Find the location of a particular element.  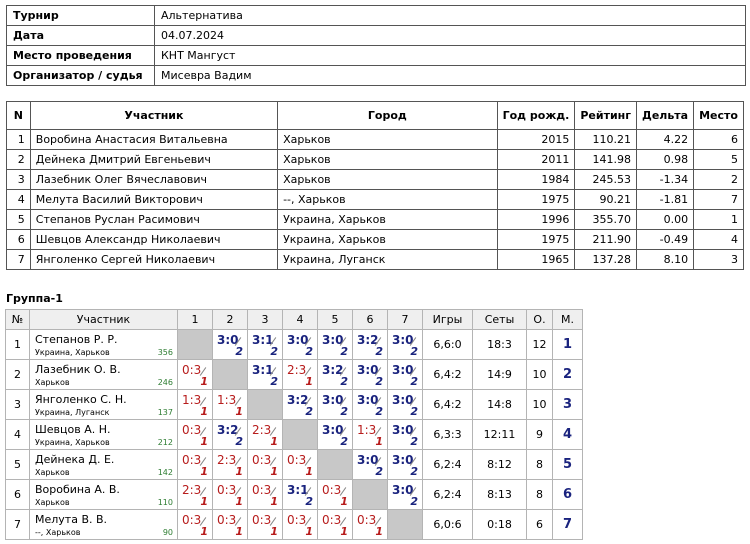

participant-cell: 141.98 is located at coordinates (606, 159).